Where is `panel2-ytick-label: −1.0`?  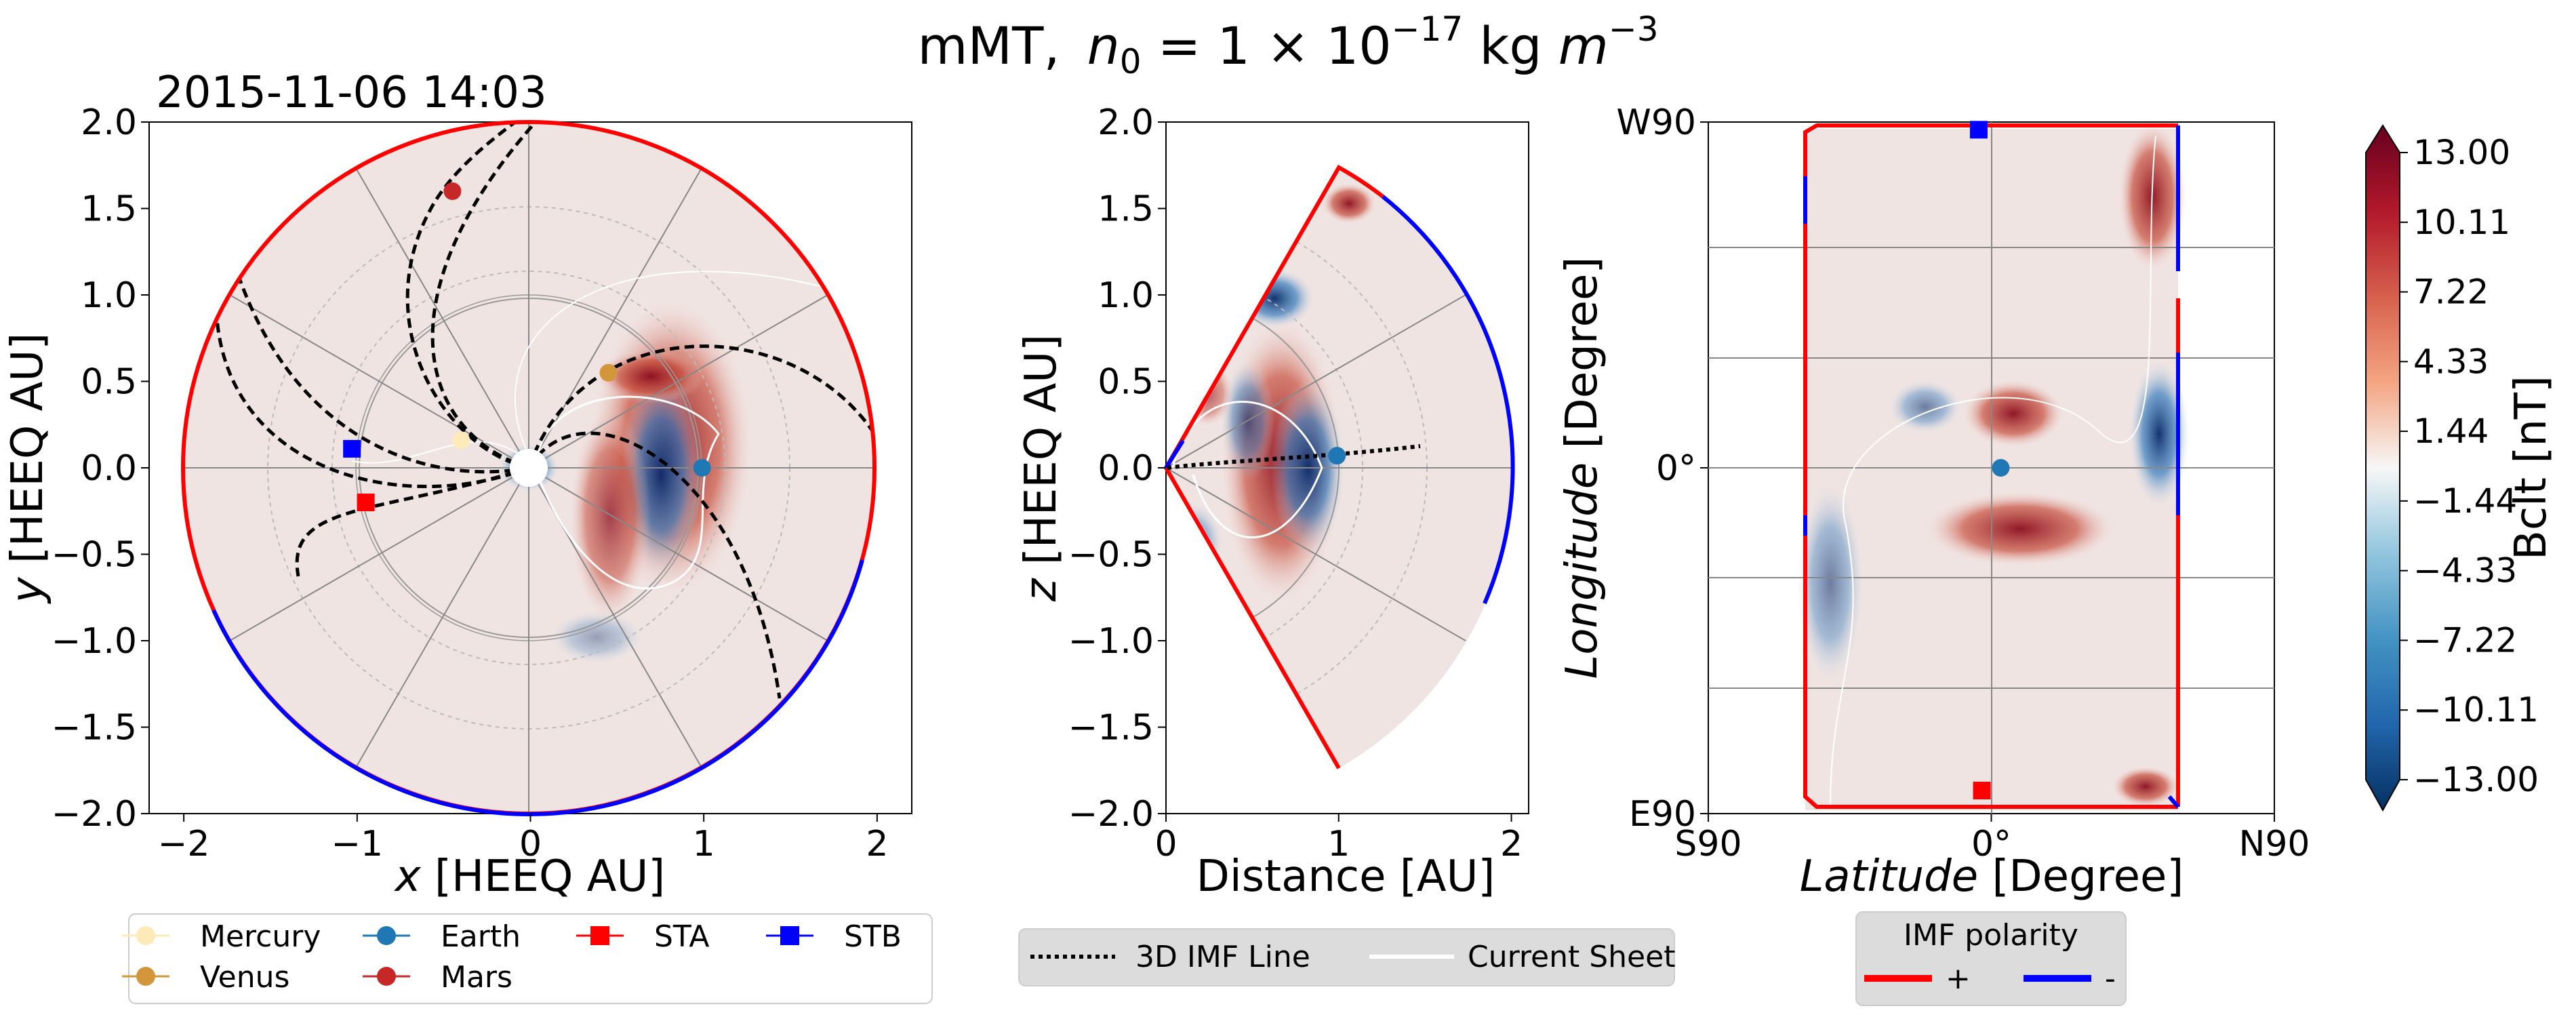
panel2-ytick-label: −1.0 is located at coordinates (1111, 641).